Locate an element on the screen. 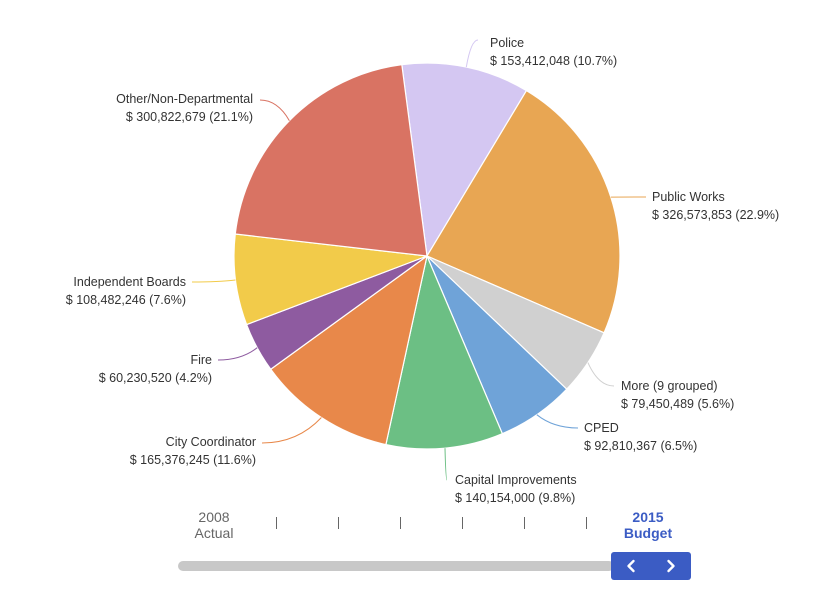 The image size is (829, 595). slice-label-name-more-9-grouped: More (9 grouped) is located at coordinates (669, 386).